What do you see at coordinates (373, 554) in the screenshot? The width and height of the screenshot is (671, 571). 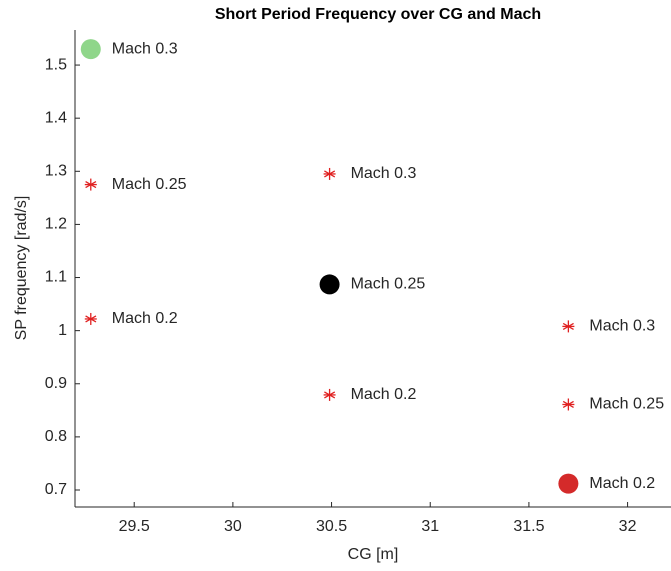 I see `x-axis-label: CG [m]` at bounding box center [373, 554].